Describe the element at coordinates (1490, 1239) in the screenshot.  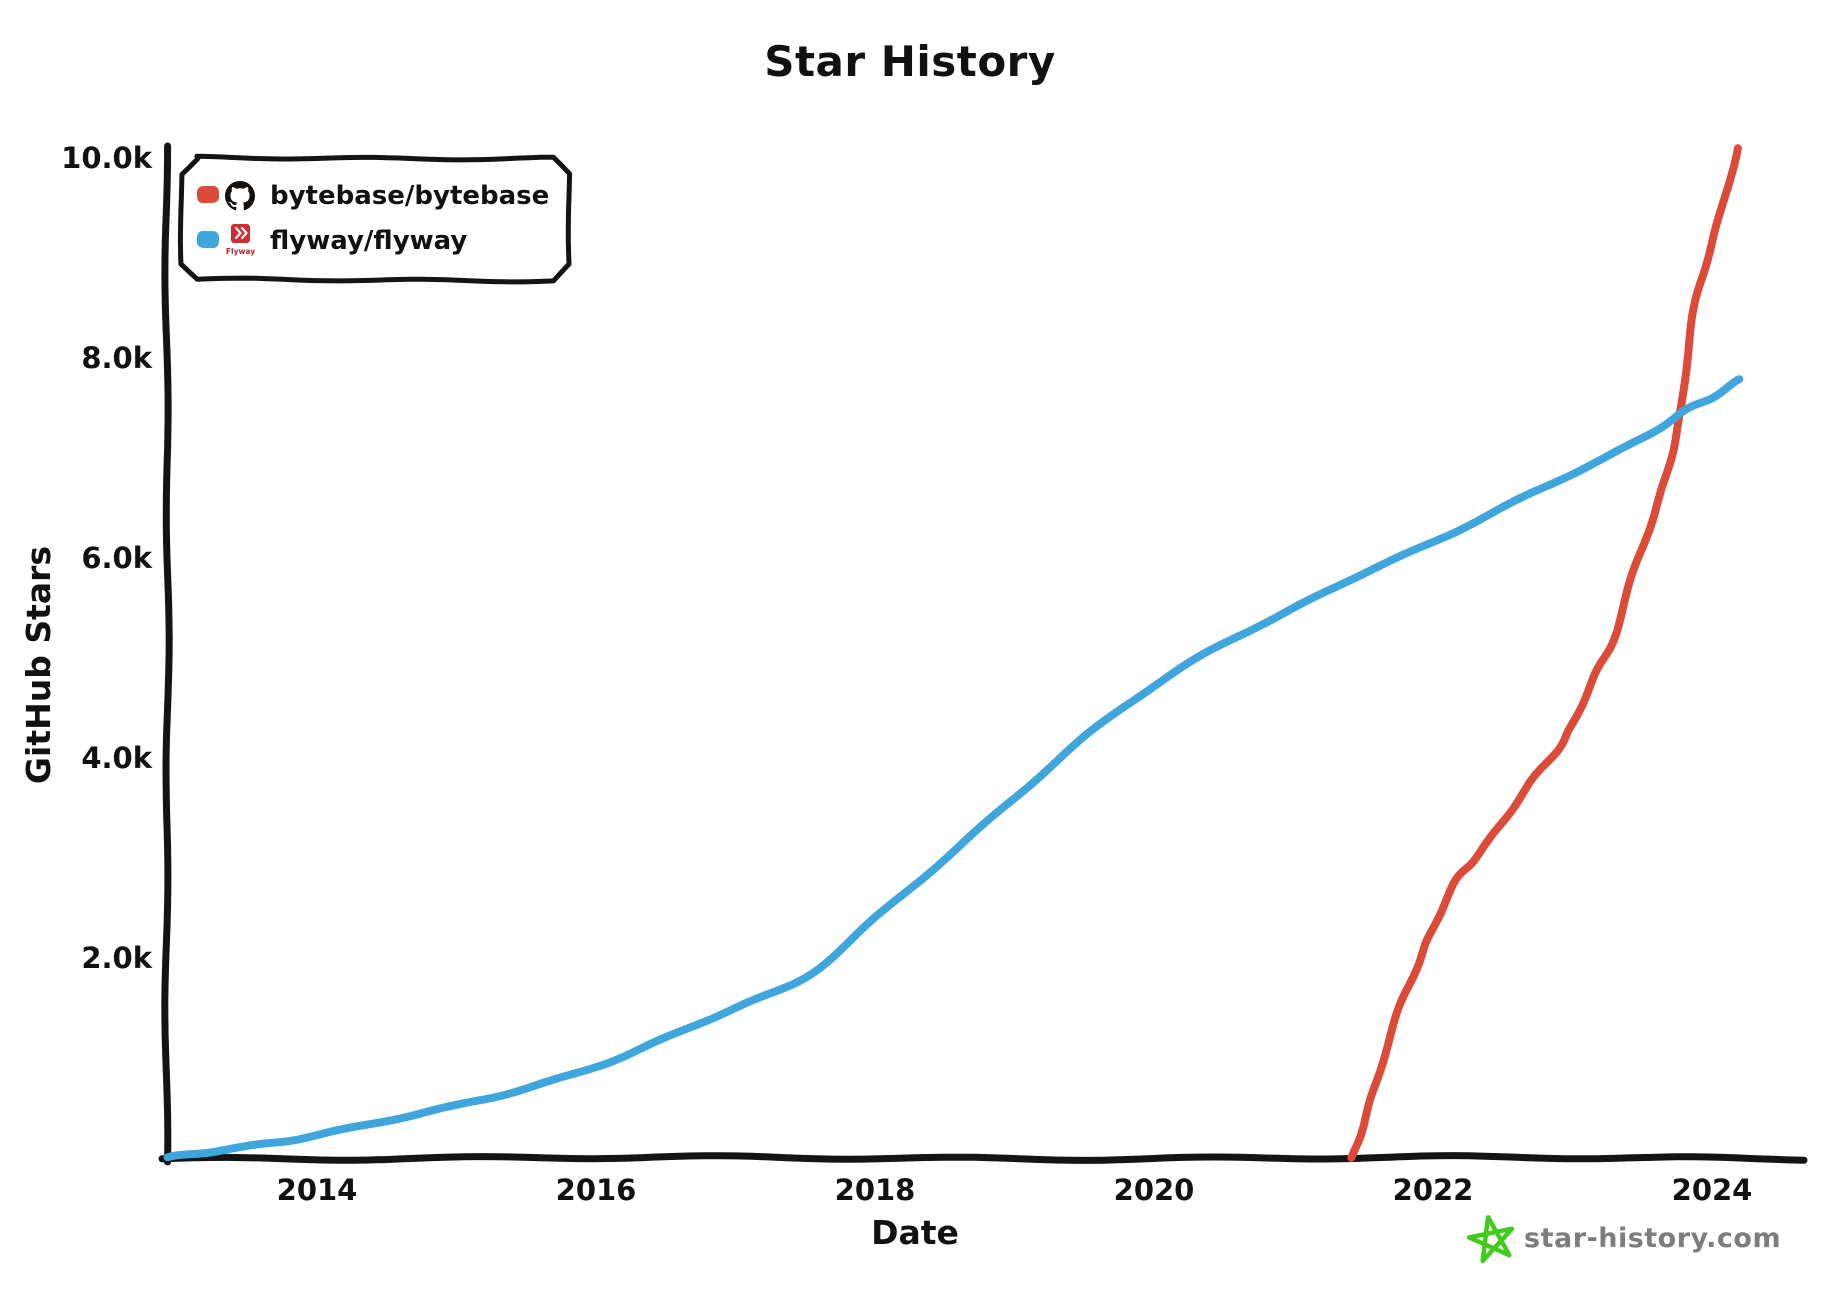
I see `star-icon` at that location.